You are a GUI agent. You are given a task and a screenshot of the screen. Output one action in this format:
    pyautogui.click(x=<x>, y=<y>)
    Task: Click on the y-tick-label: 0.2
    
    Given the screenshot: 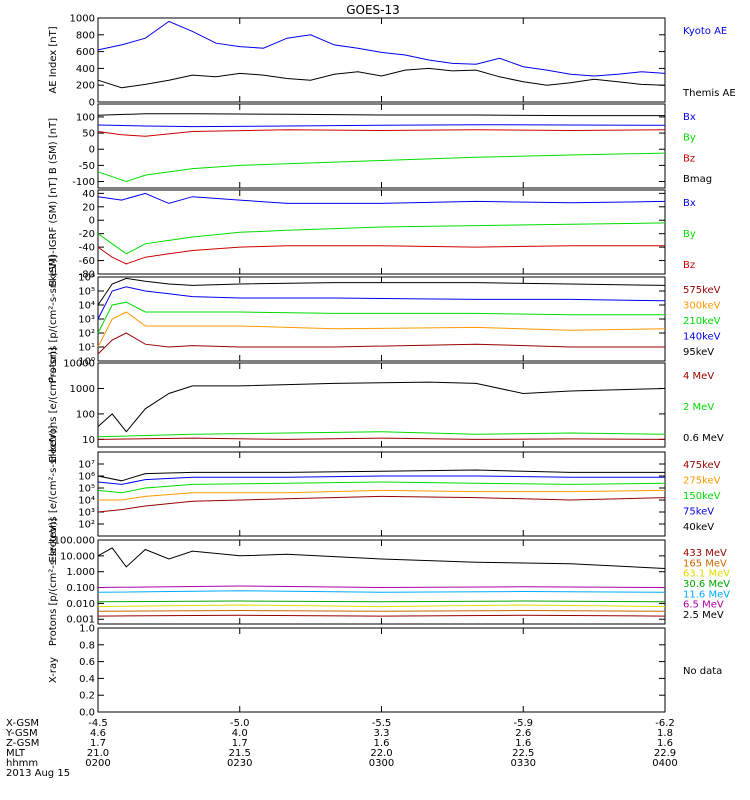 What is the action you would take?
    pyautogui.click(x=87, y=696)
    